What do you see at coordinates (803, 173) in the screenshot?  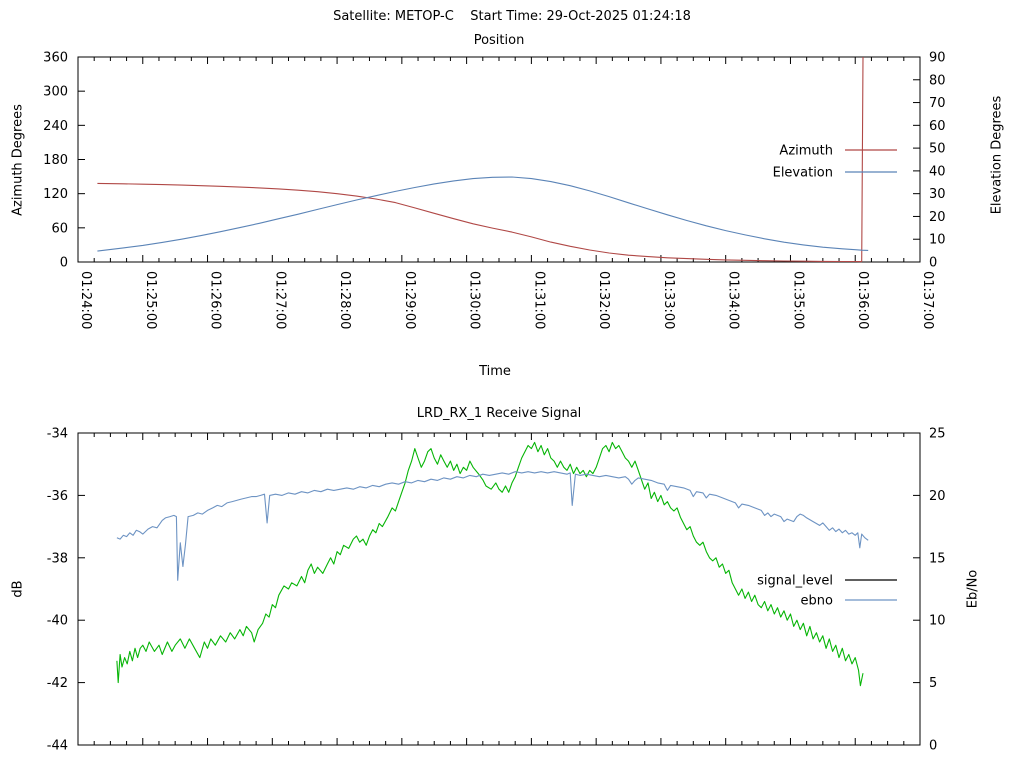 I see `legend-label: Elevation` at bounding box center [803, 173].